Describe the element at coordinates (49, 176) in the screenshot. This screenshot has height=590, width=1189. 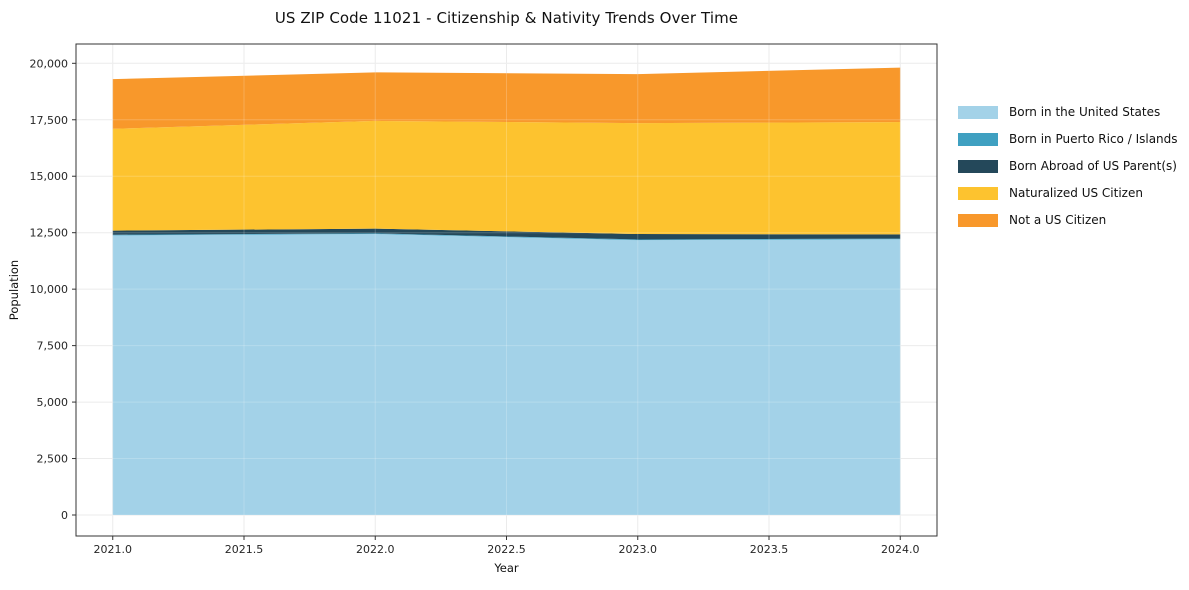
I see `y-tick-label: 15,000` at that location.